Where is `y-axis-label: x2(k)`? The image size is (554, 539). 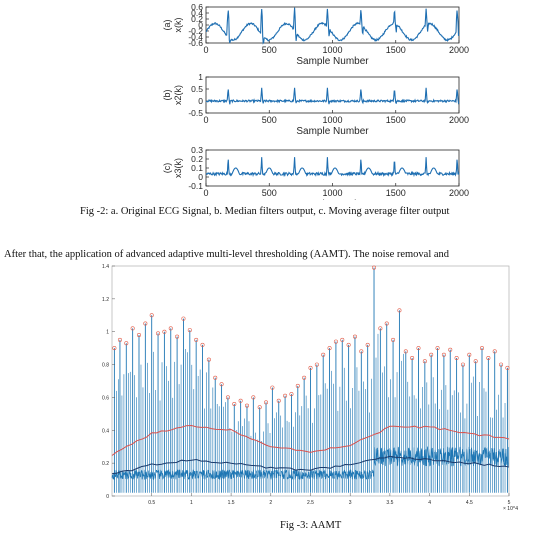
y-axis-label: x2(k) is located at coordinates (178, 95).